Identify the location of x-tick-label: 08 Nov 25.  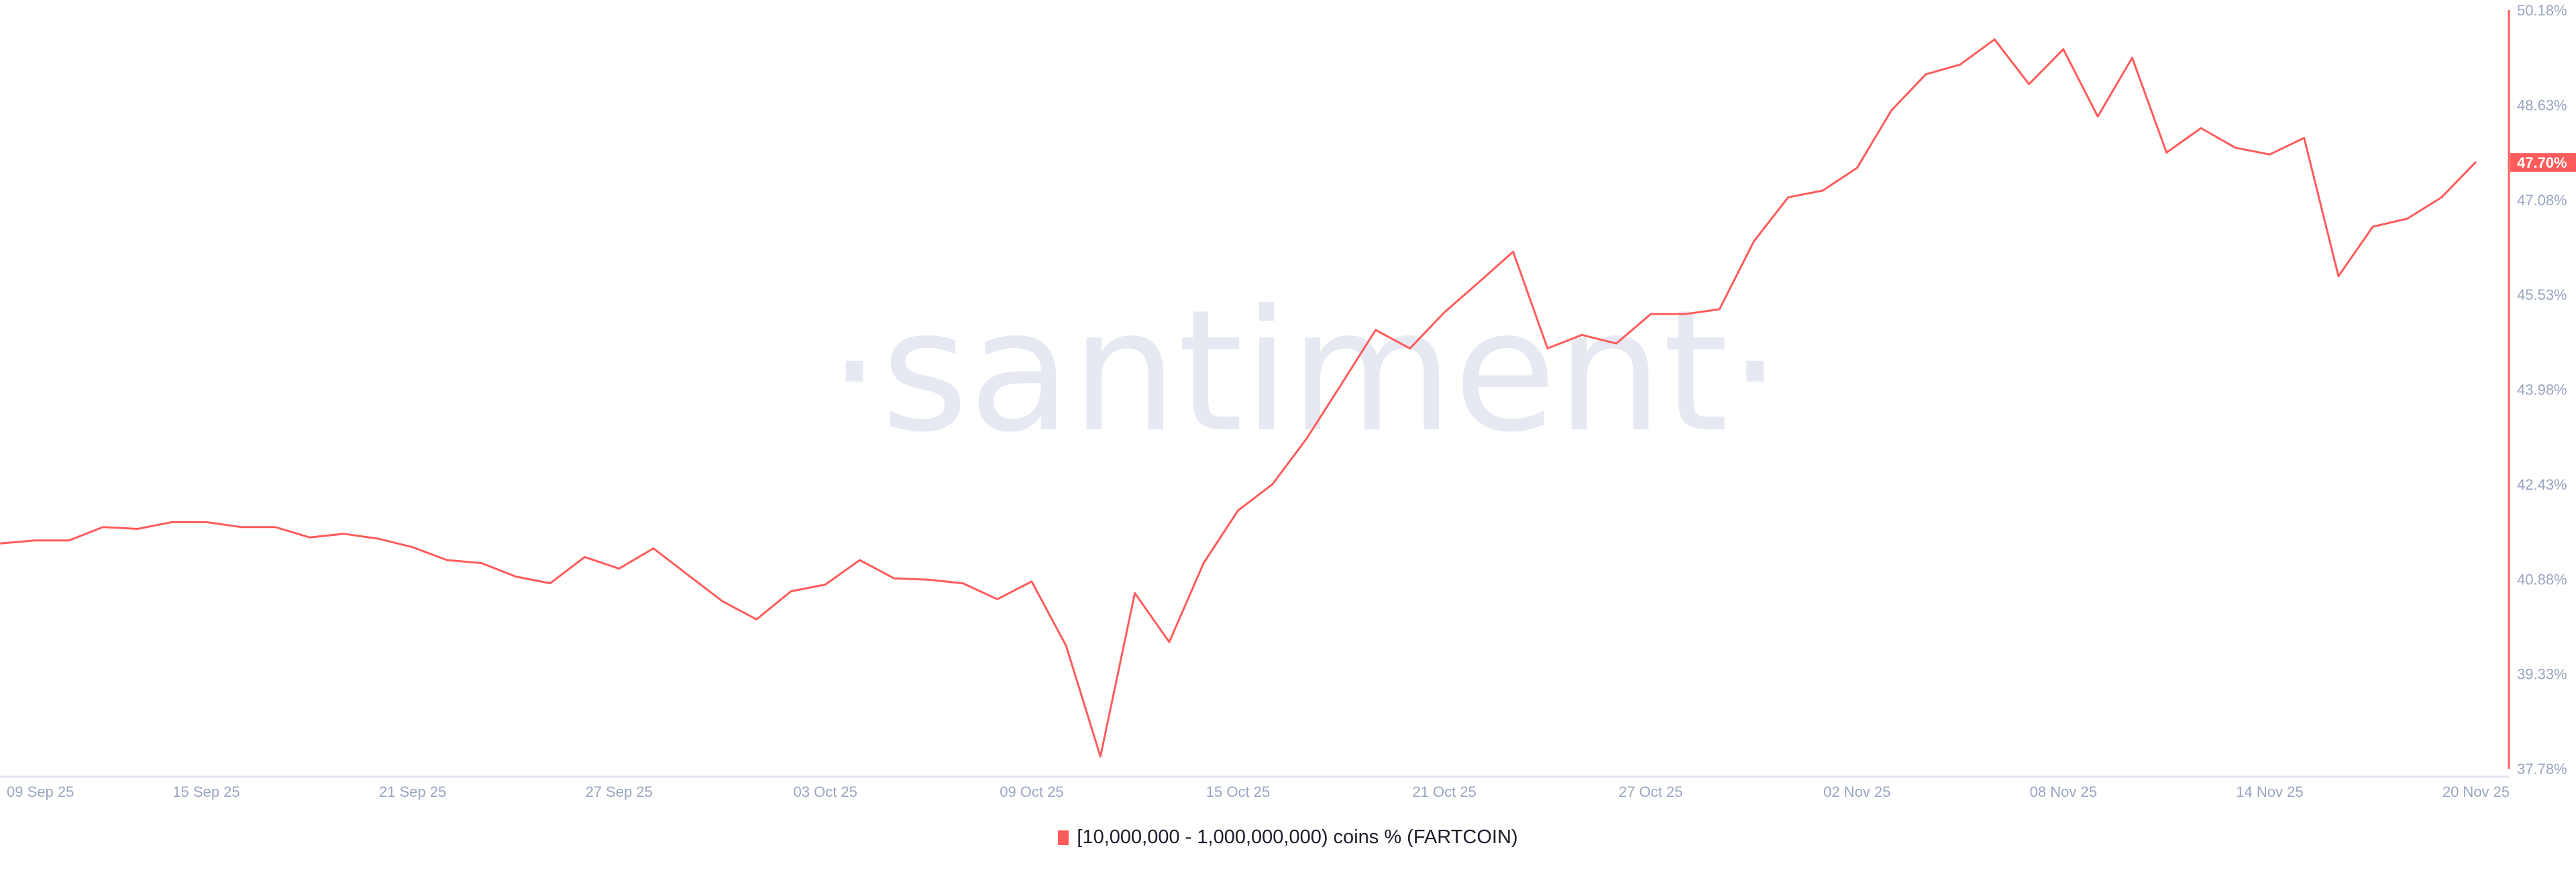
(2063, 791).